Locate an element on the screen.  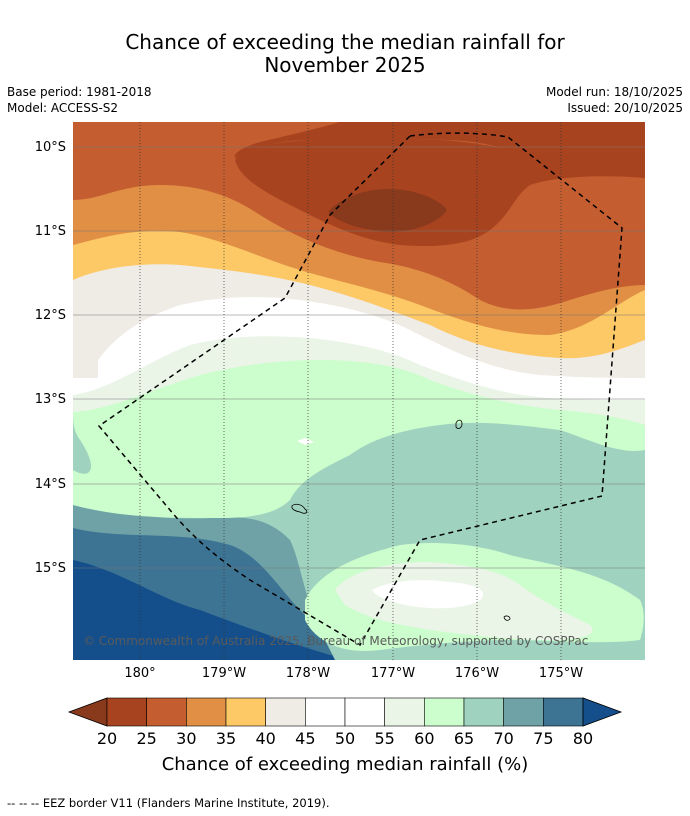
title-line-2: November 2025 is located at coordinates (345, 65).